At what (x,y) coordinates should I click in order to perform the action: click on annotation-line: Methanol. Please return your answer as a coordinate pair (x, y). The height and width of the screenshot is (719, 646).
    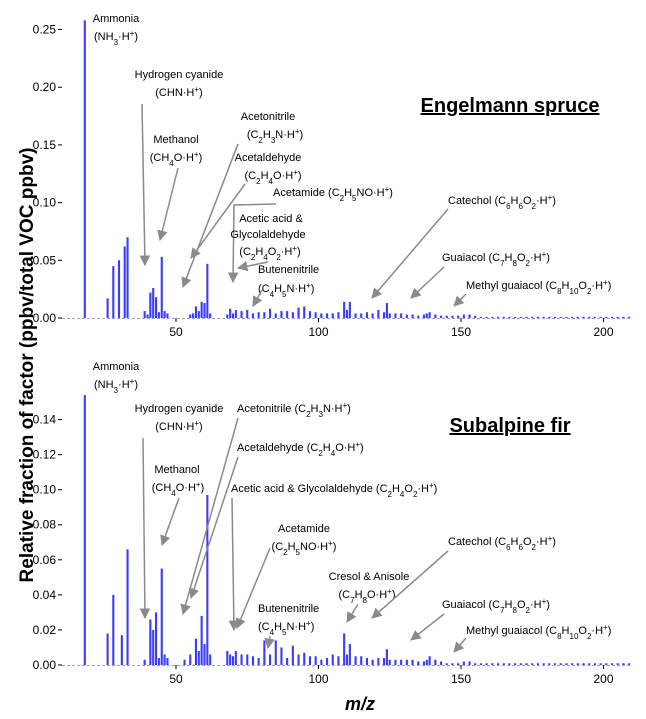
    Looking at the image, I should click on (175, 140).